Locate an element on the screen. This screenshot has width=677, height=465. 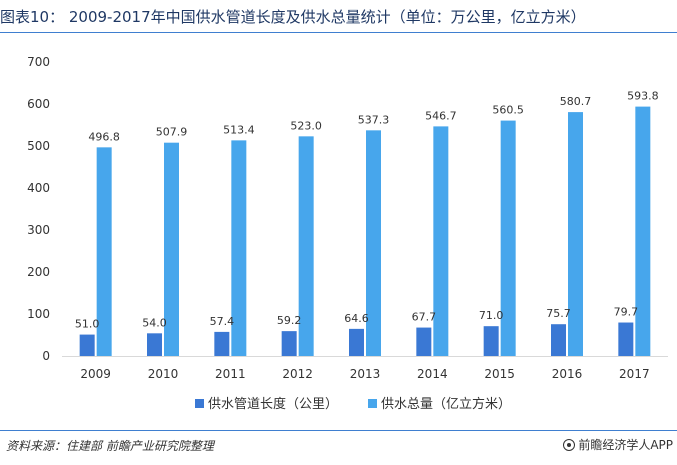
bar-series1-2016 is located at coordinates (558, 340).